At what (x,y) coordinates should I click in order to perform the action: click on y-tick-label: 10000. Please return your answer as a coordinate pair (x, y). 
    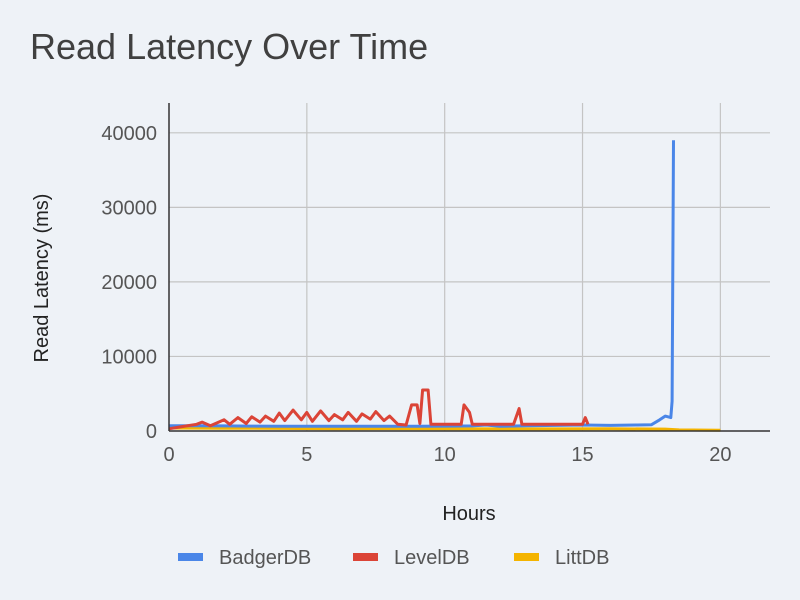
    Looking at the image, I should click on (129, 357).